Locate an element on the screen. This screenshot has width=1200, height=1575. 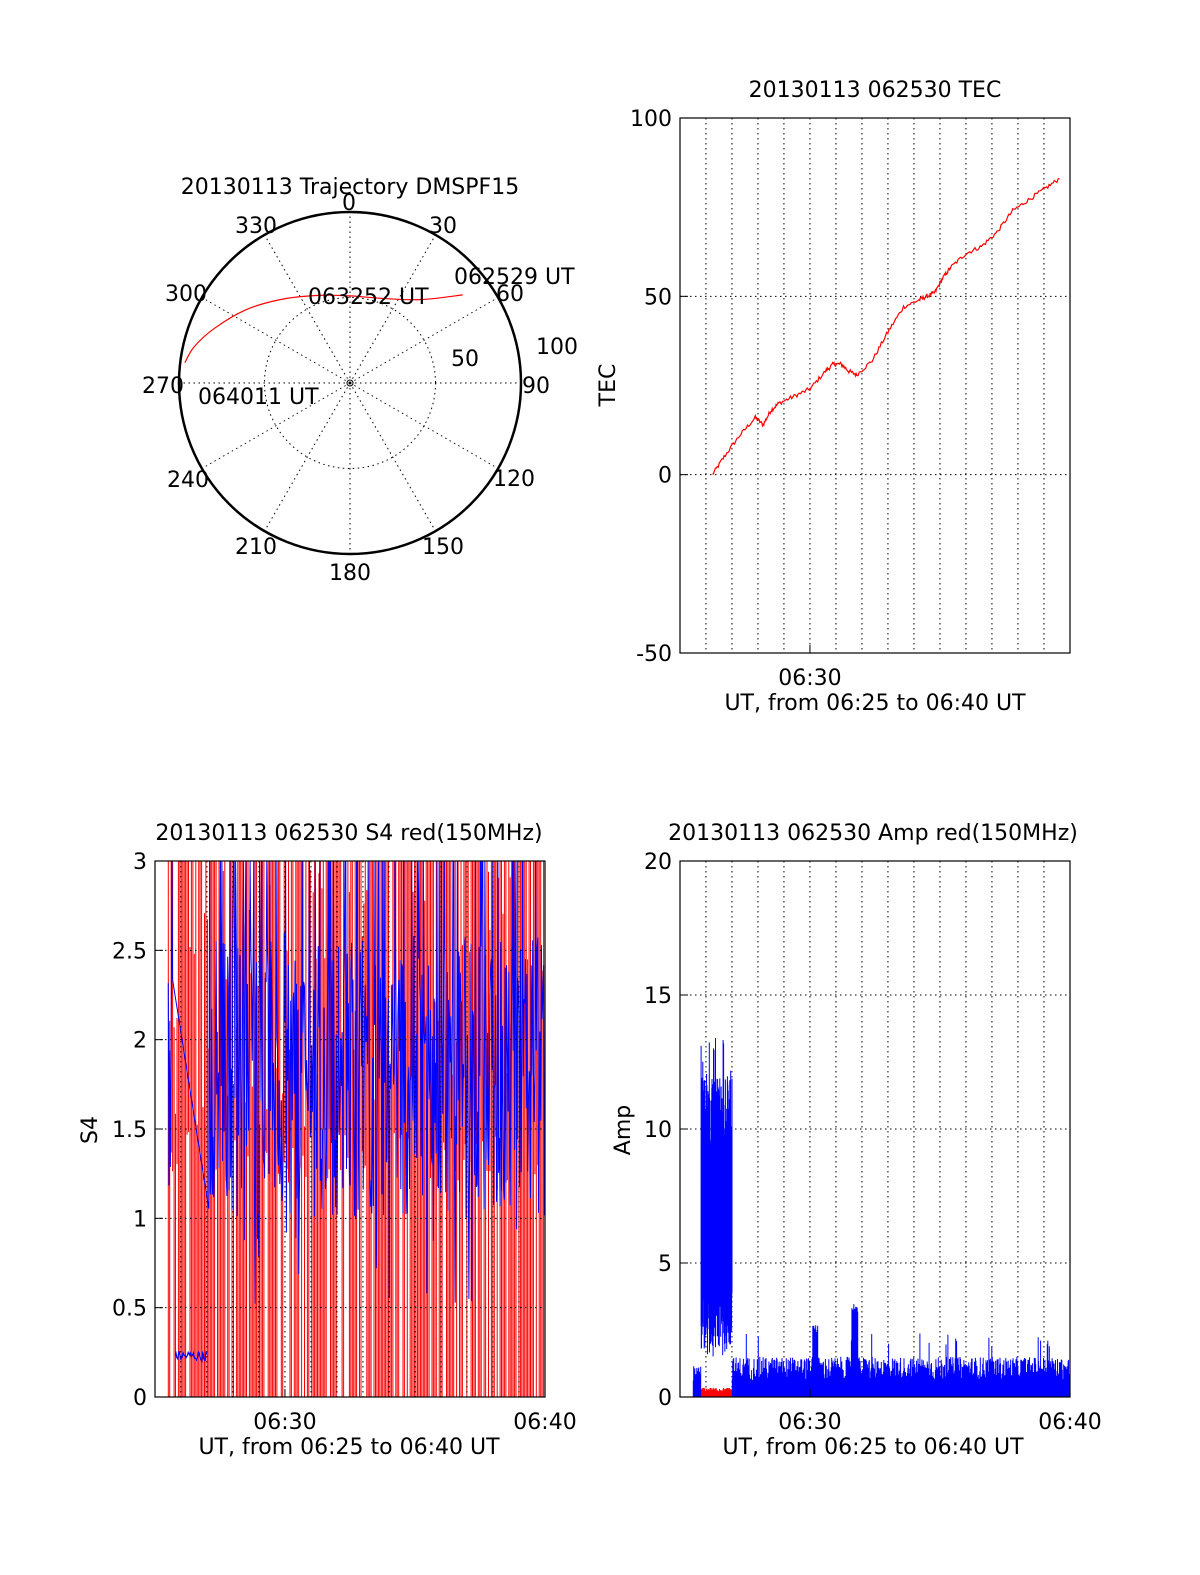
amp-xtick-label: 06:30 is located at coordinates (809, 1422).